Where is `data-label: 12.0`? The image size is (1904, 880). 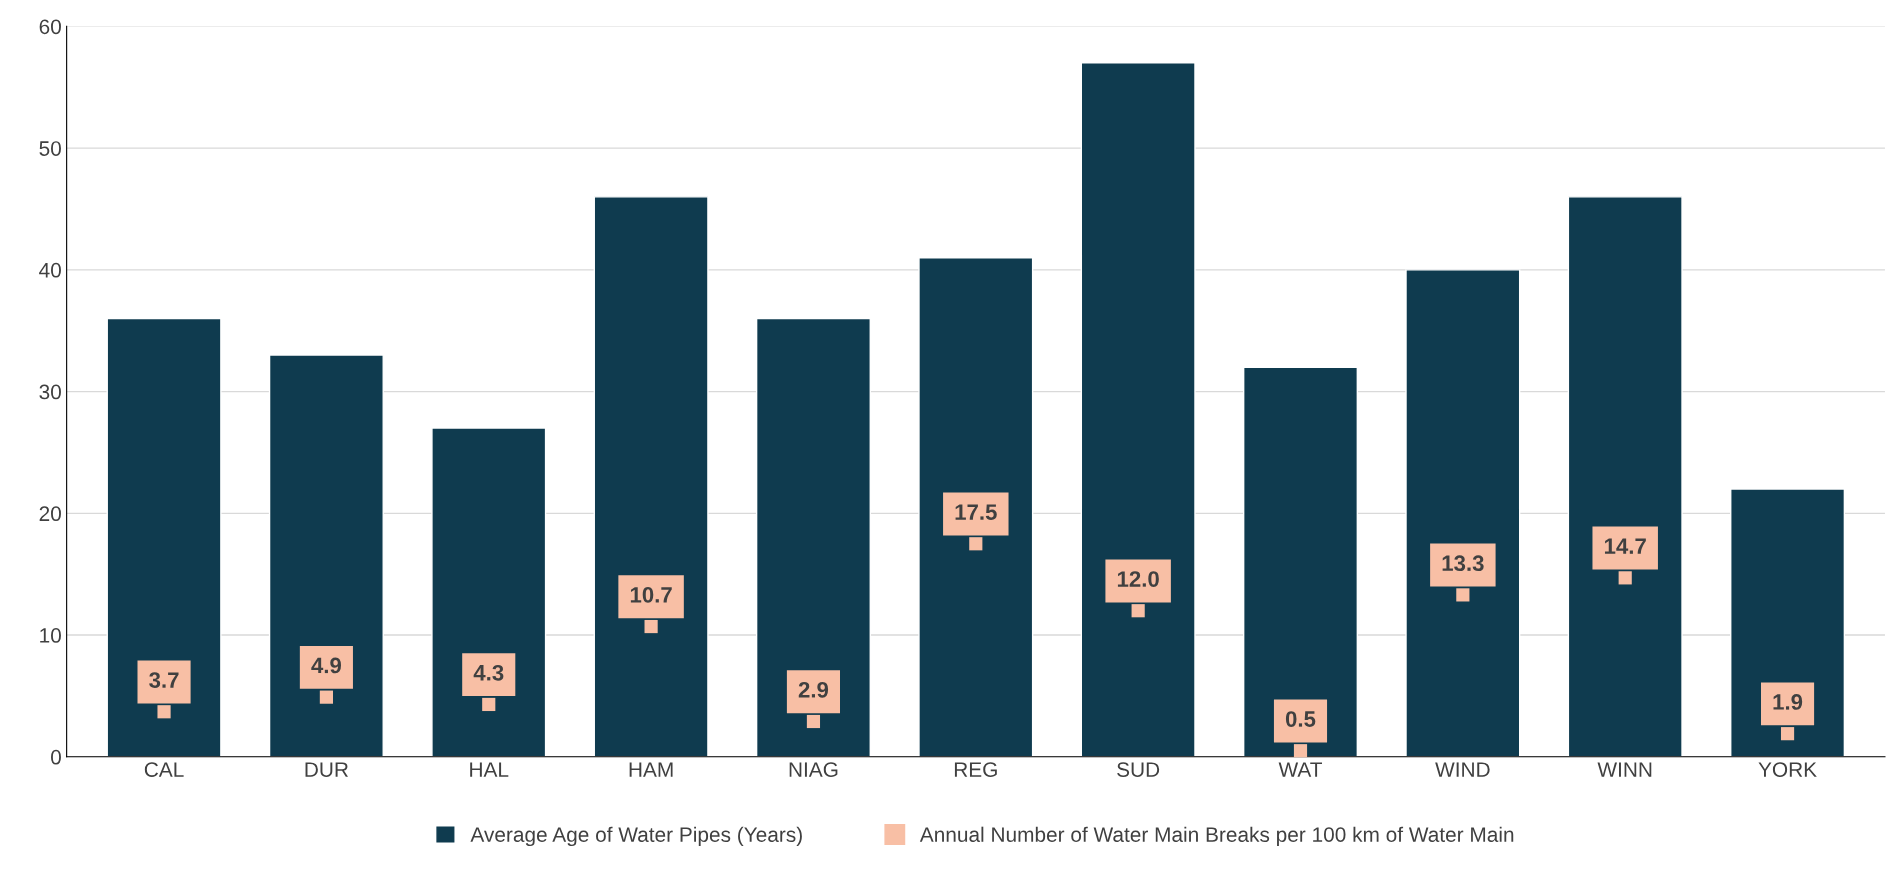 data-label: 12.0 is located at coordinates (1138, 579).